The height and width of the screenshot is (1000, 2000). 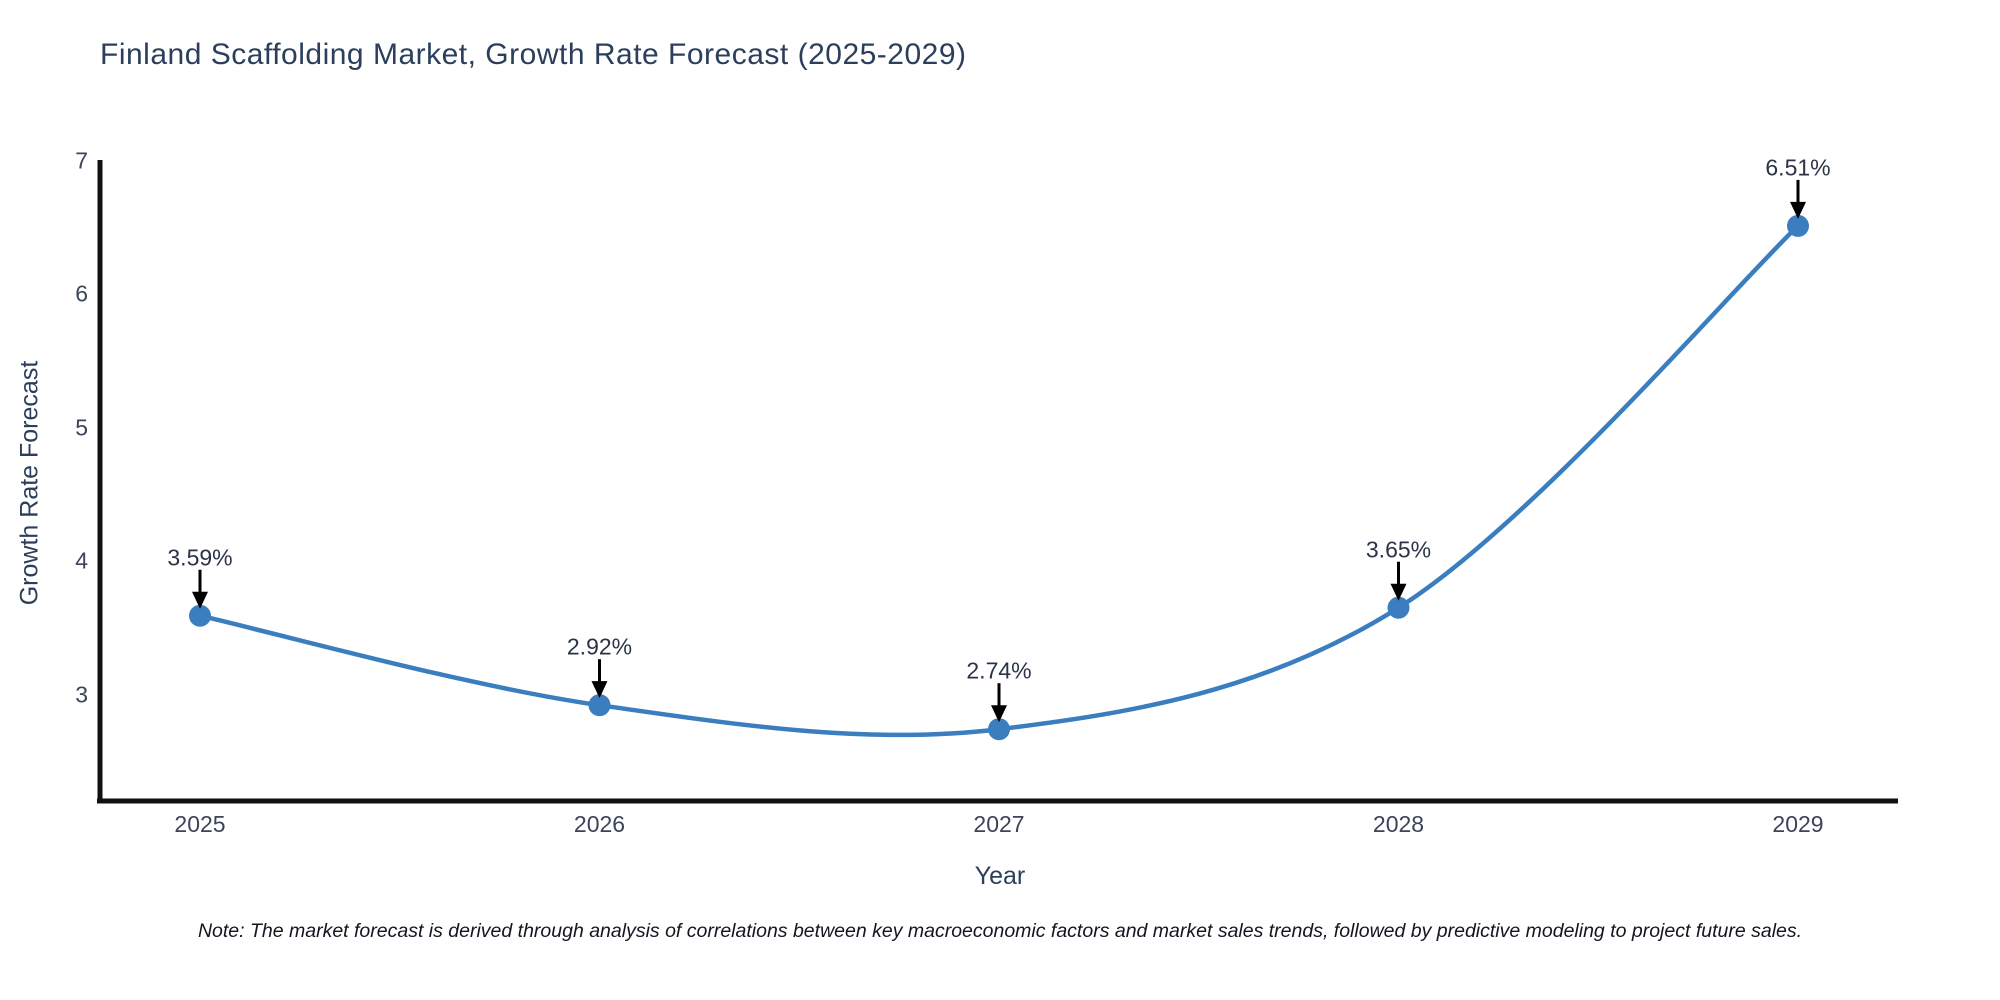 What do you see at coordinates (1798, 167) in the screenshot?
I see `point-value-annotation: 6.51%` at bounding box center [1798, 167].